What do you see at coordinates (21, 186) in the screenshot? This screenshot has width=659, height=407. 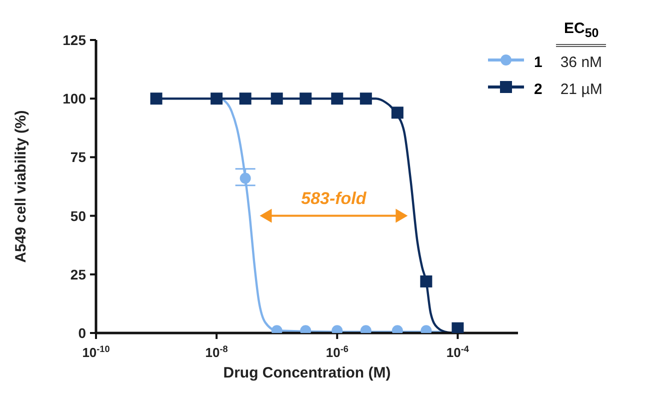 I see `y-axis-title: A549 cell viability (%)` at bounding box center [21, 186].